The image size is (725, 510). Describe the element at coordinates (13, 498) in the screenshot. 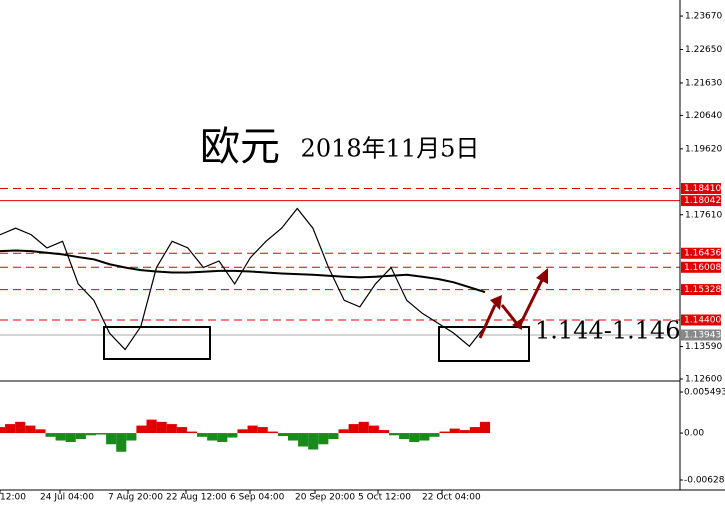

I see `x-tick-label: 12:00` at that location.